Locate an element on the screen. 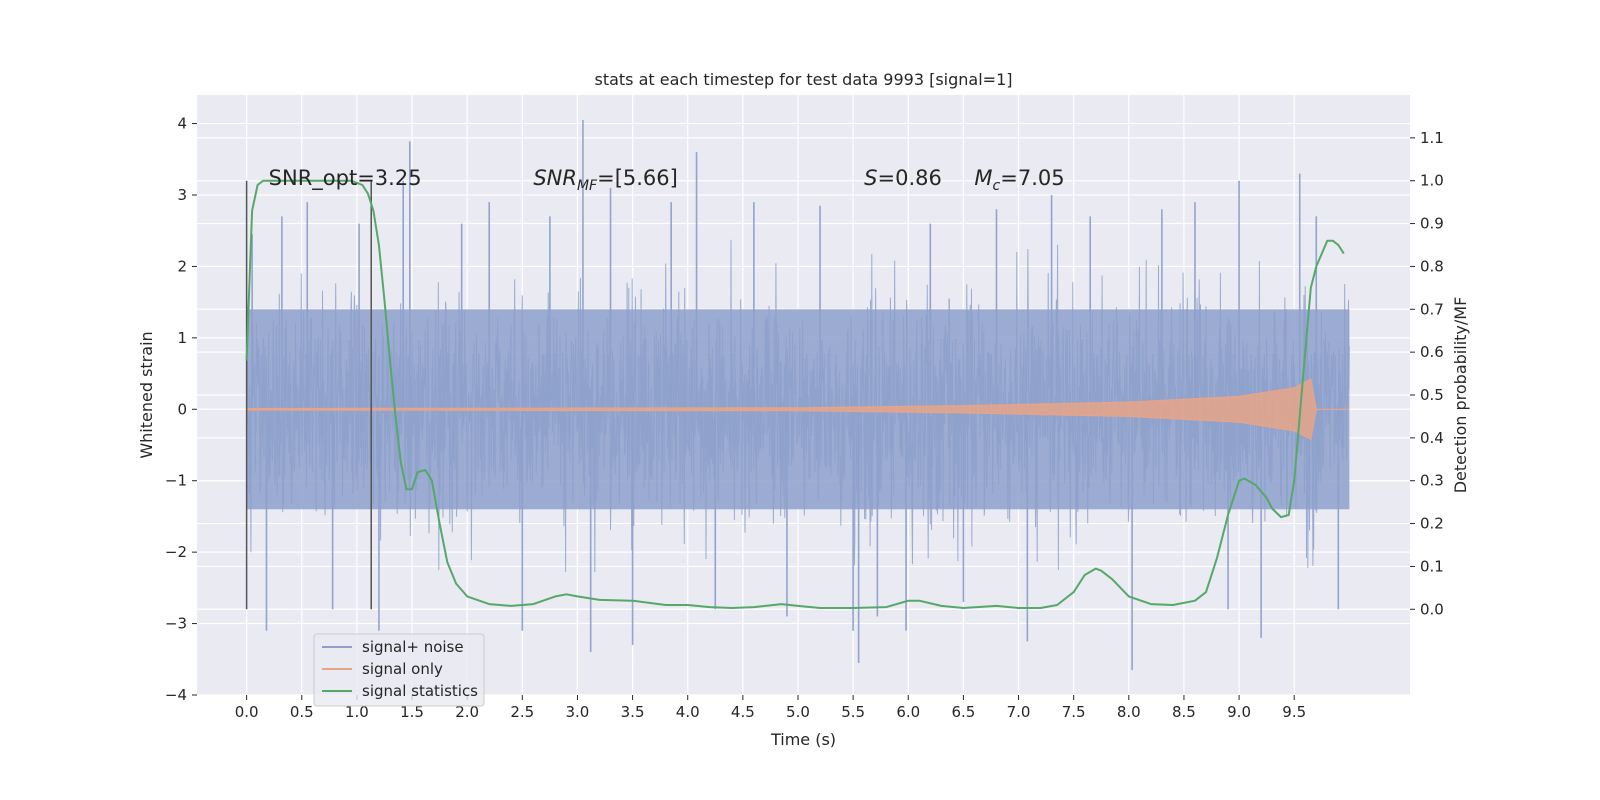  y2-tick-label: 0.8 is located at coordinates (1432, 266).